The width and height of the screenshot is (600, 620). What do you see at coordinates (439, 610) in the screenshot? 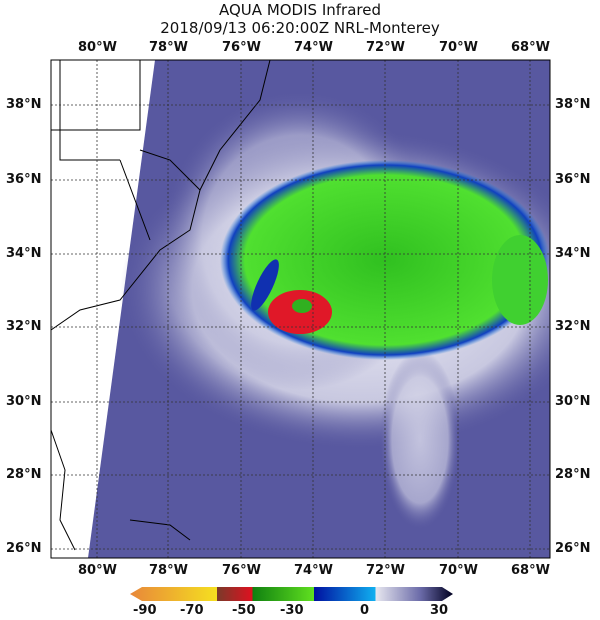
I see `colorbar-tick: 30` at bounding box center [439, 610].